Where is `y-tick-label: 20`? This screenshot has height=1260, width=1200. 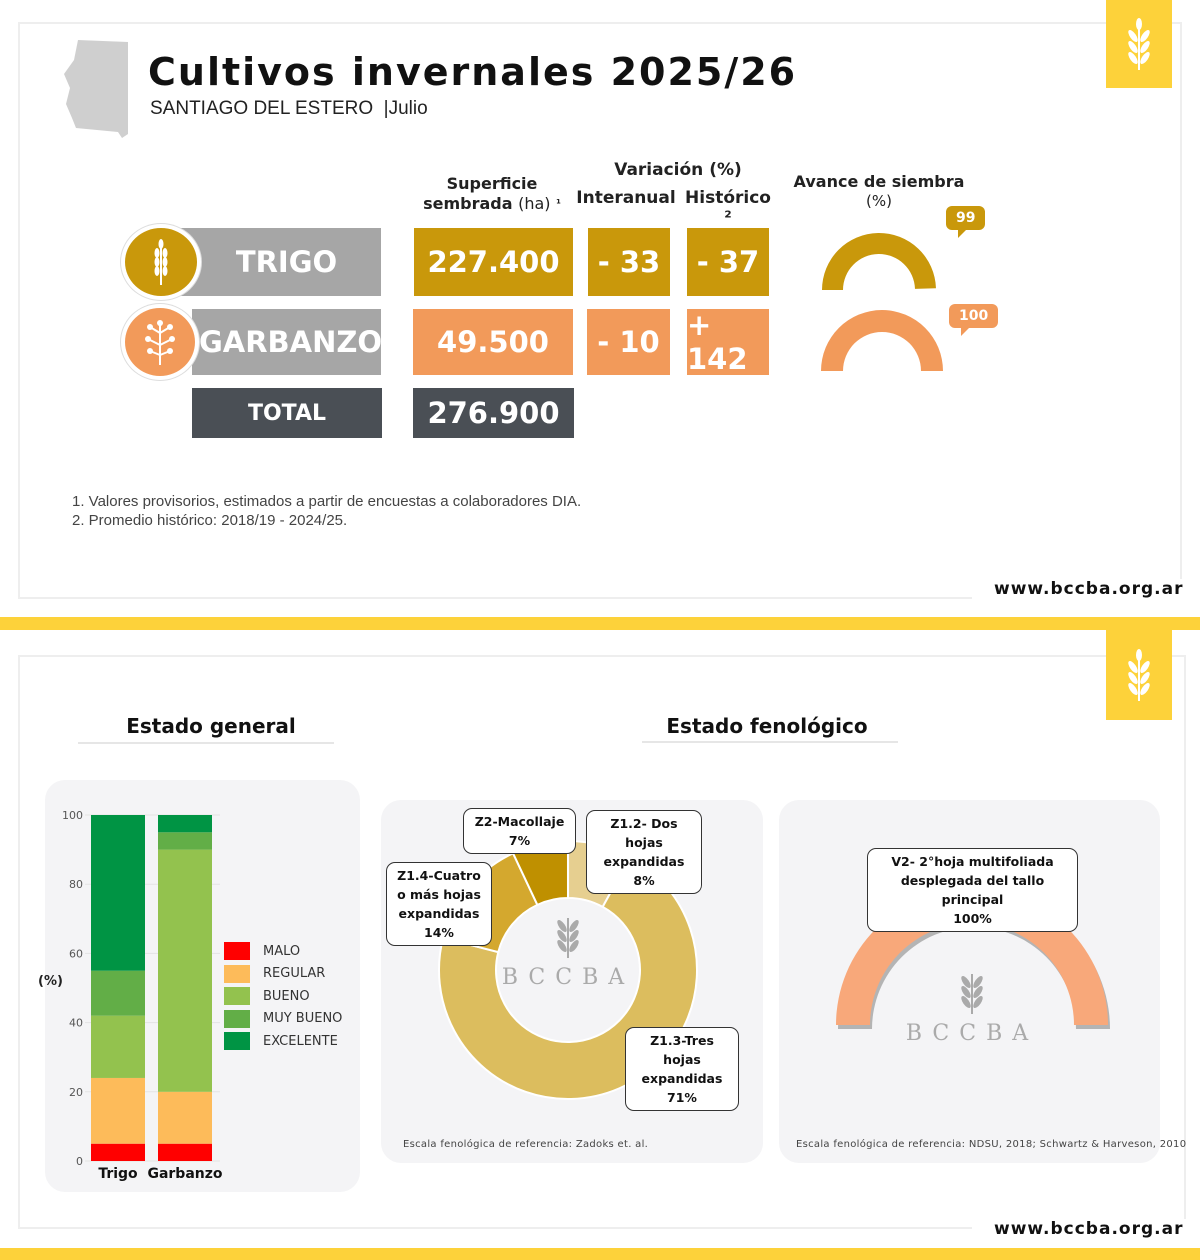
y-tick-label: 20 is located at coordinates (76, 1092).